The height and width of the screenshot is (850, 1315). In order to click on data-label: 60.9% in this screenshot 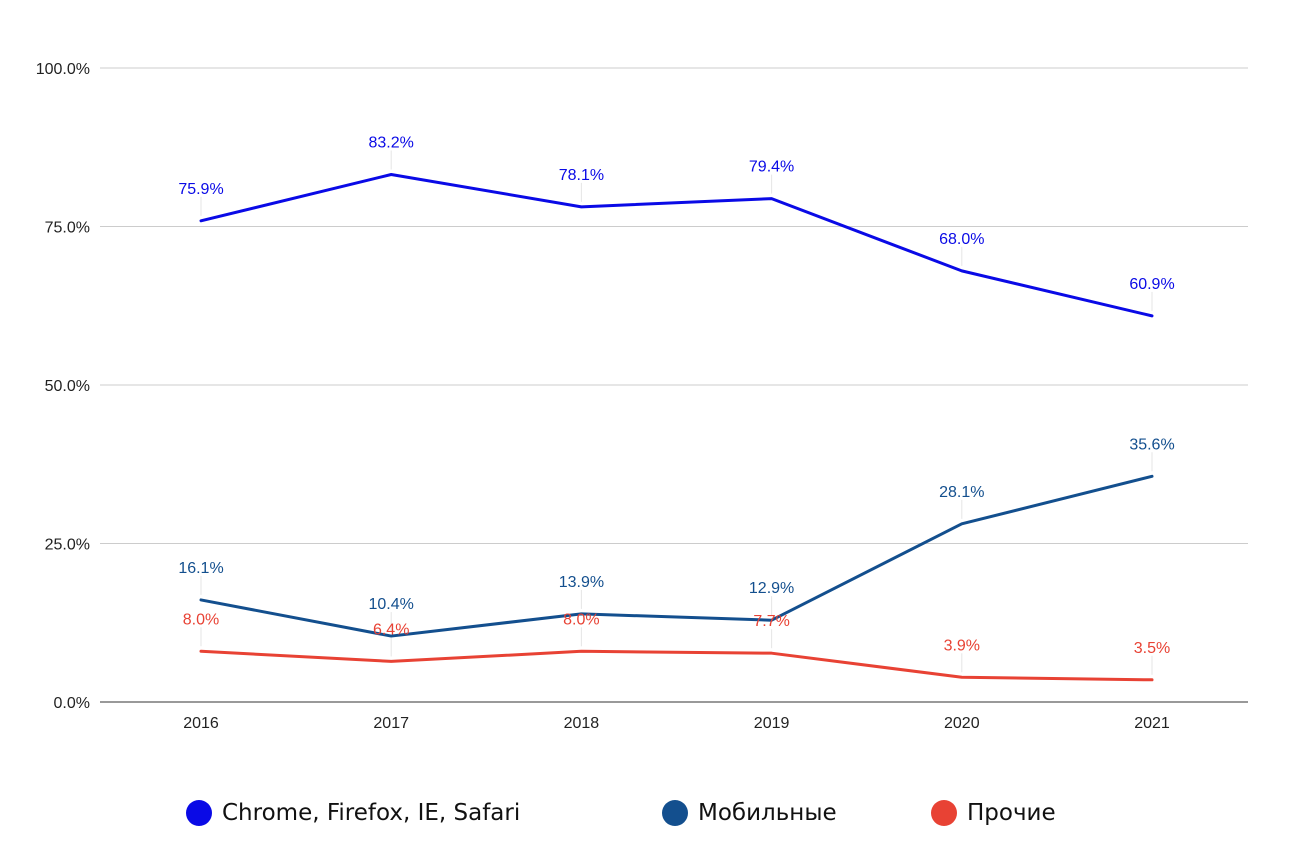, I will do `click(1151, 284)`.